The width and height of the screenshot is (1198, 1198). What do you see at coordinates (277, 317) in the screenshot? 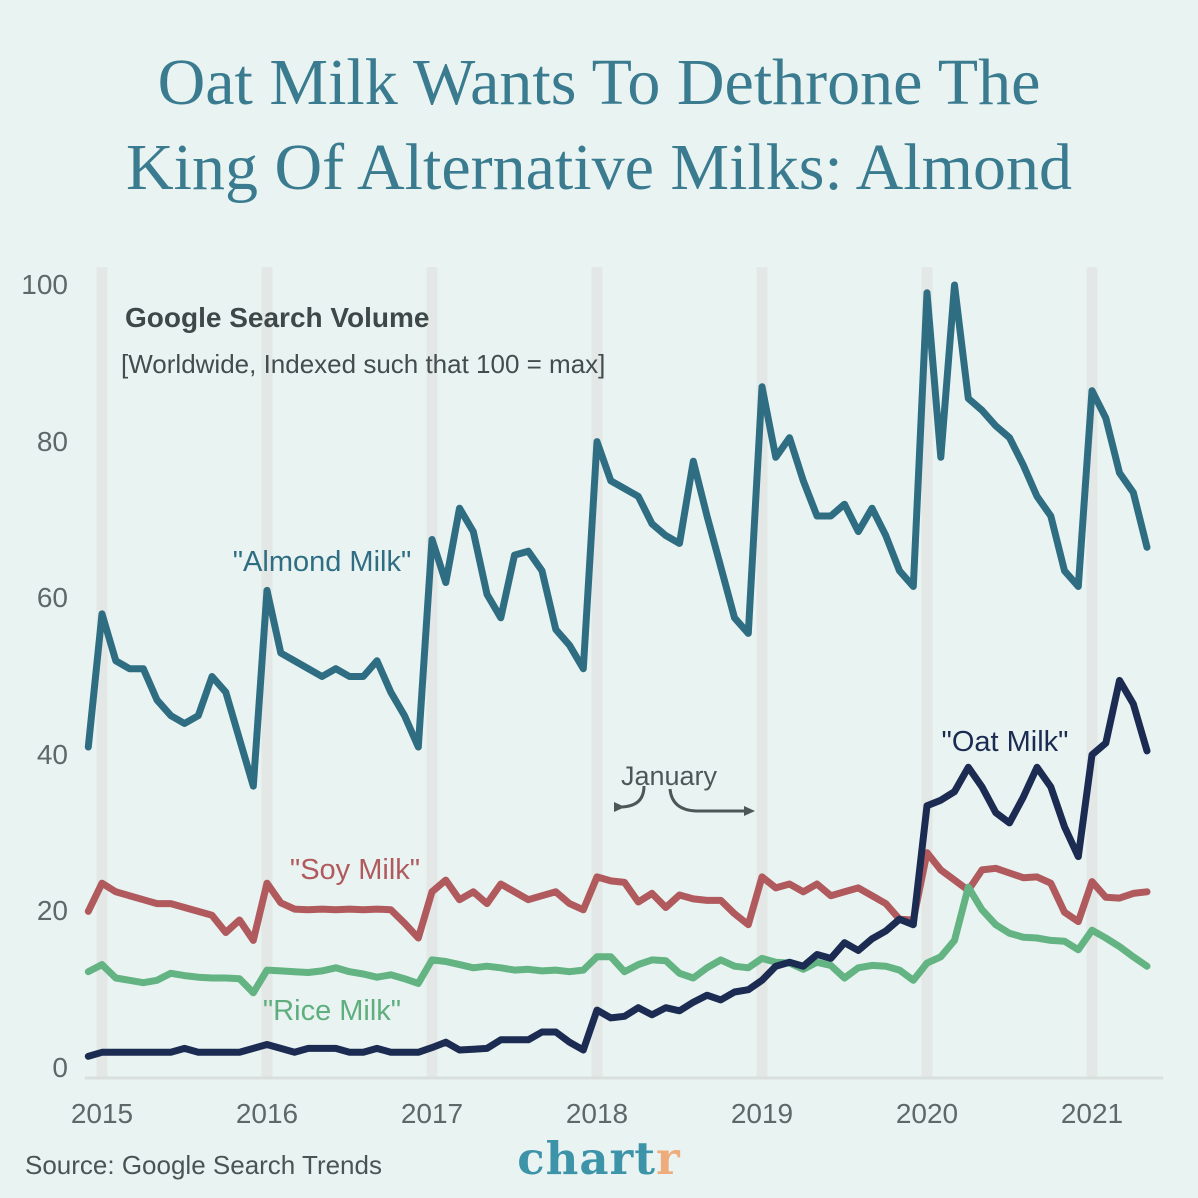
I see `chart-title: Google Search Volume` at bounding box center [277, 317].